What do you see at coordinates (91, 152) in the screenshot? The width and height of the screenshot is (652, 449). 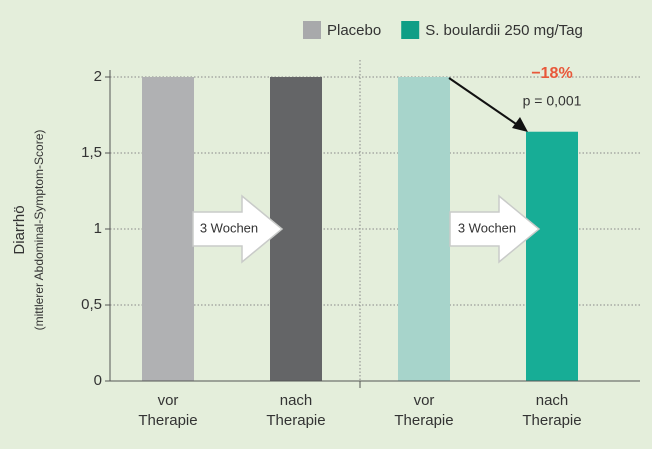 I see `y-tick-label: 1,5` at bounding box center [91, 152].